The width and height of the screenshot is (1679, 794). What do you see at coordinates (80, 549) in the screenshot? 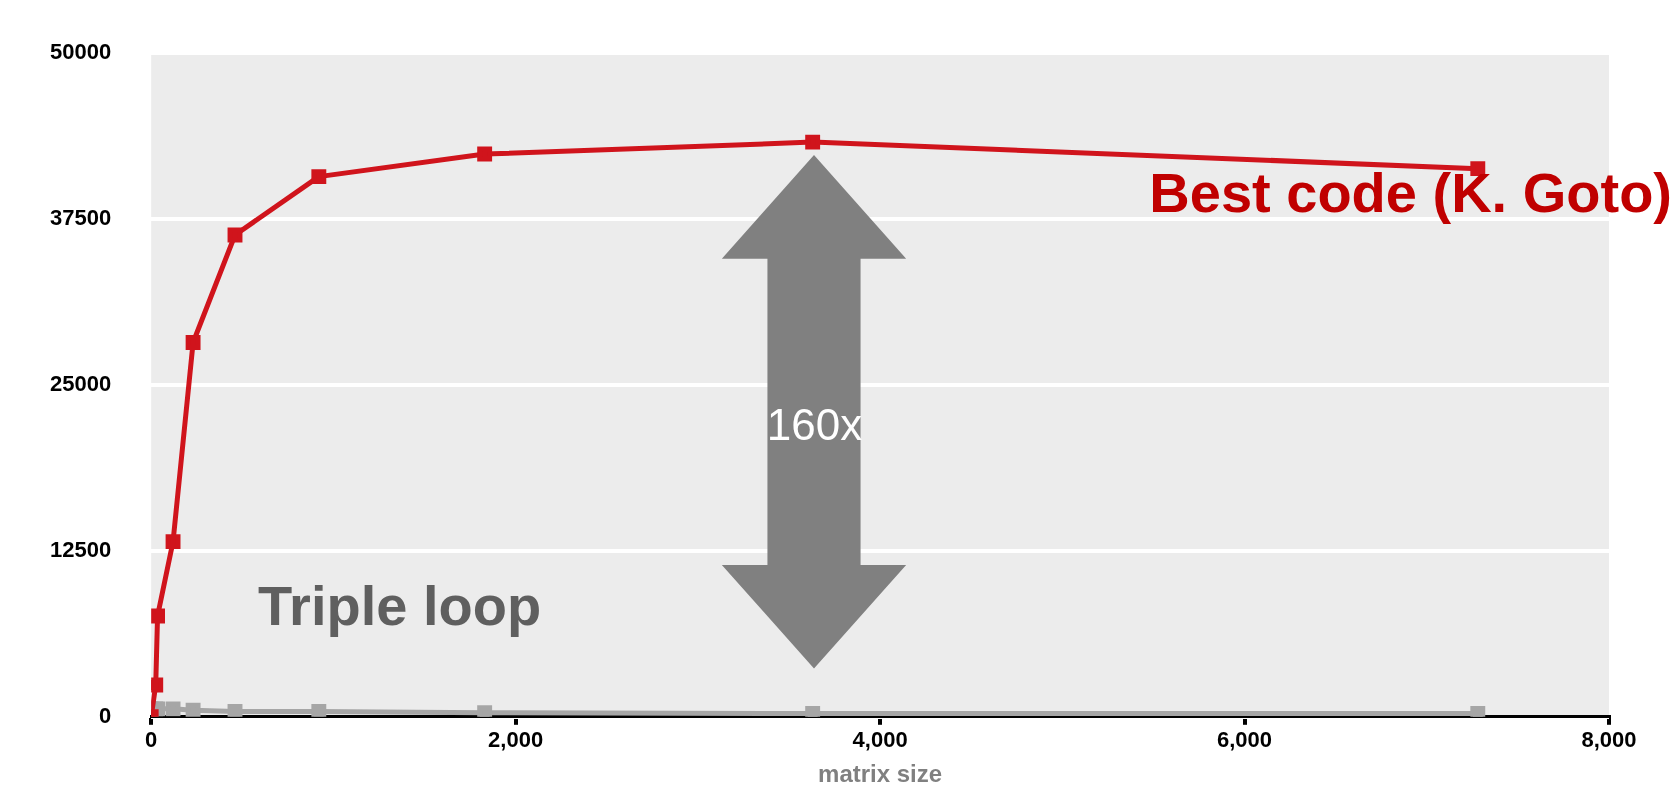
I see `y-tick-label: 12500` at bounding box center [80, 549].